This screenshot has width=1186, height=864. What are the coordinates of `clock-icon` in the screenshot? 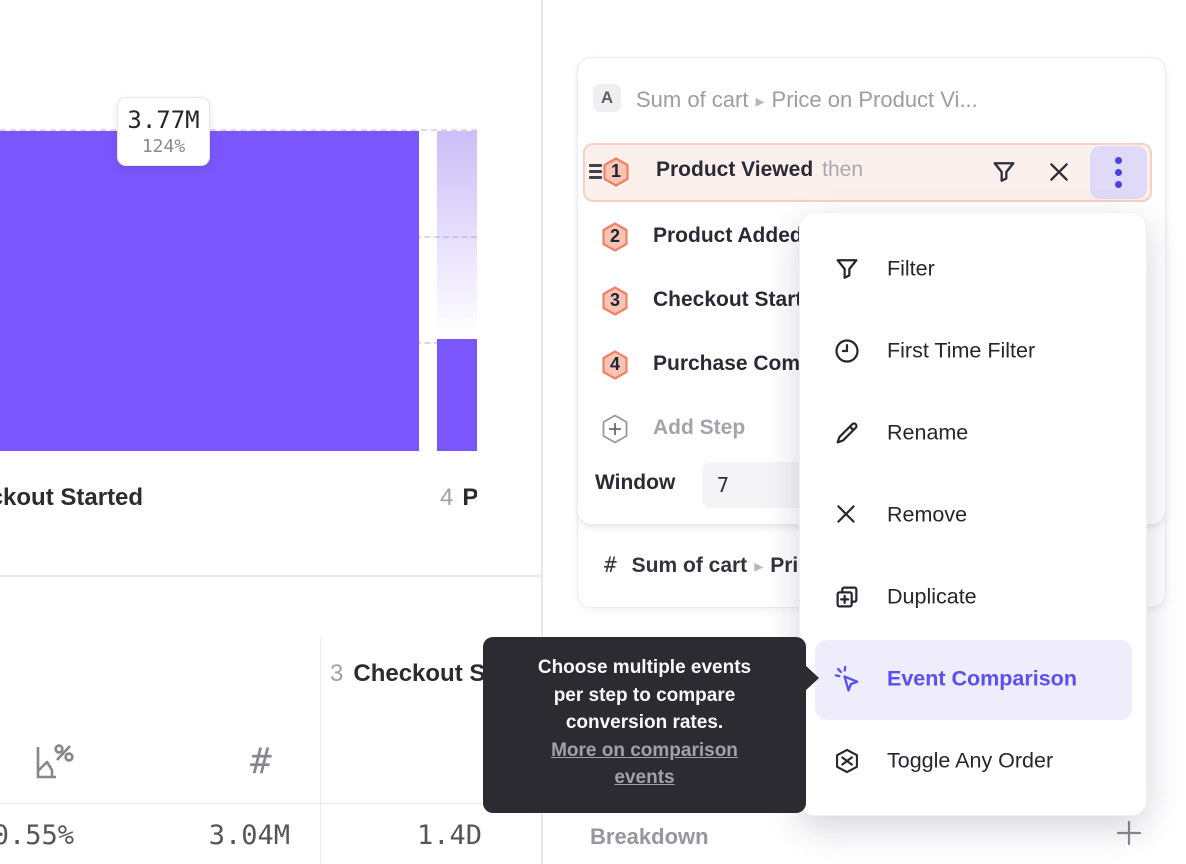 It's located at (847, 351).